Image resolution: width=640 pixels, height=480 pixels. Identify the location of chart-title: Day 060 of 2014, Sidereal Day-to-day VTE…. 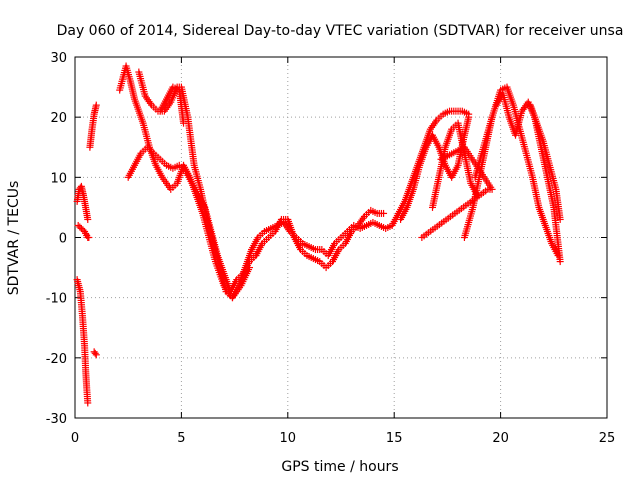
(340, 31).